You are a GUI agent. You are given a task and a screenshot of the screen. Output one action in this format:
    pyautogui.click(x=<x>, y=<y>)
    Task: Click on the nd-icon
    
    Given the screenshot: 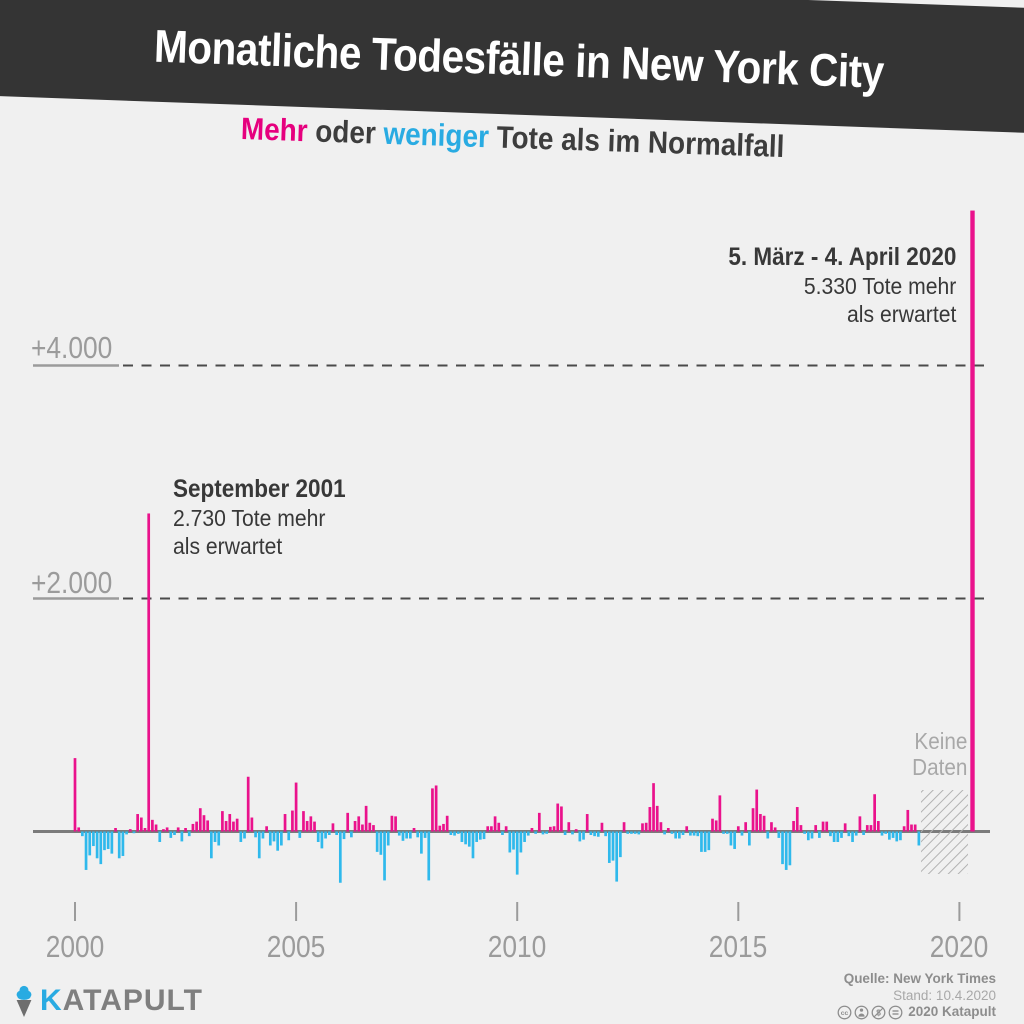 What is the action you would take?
    pyautogui.click(x=895, y=1012)
    